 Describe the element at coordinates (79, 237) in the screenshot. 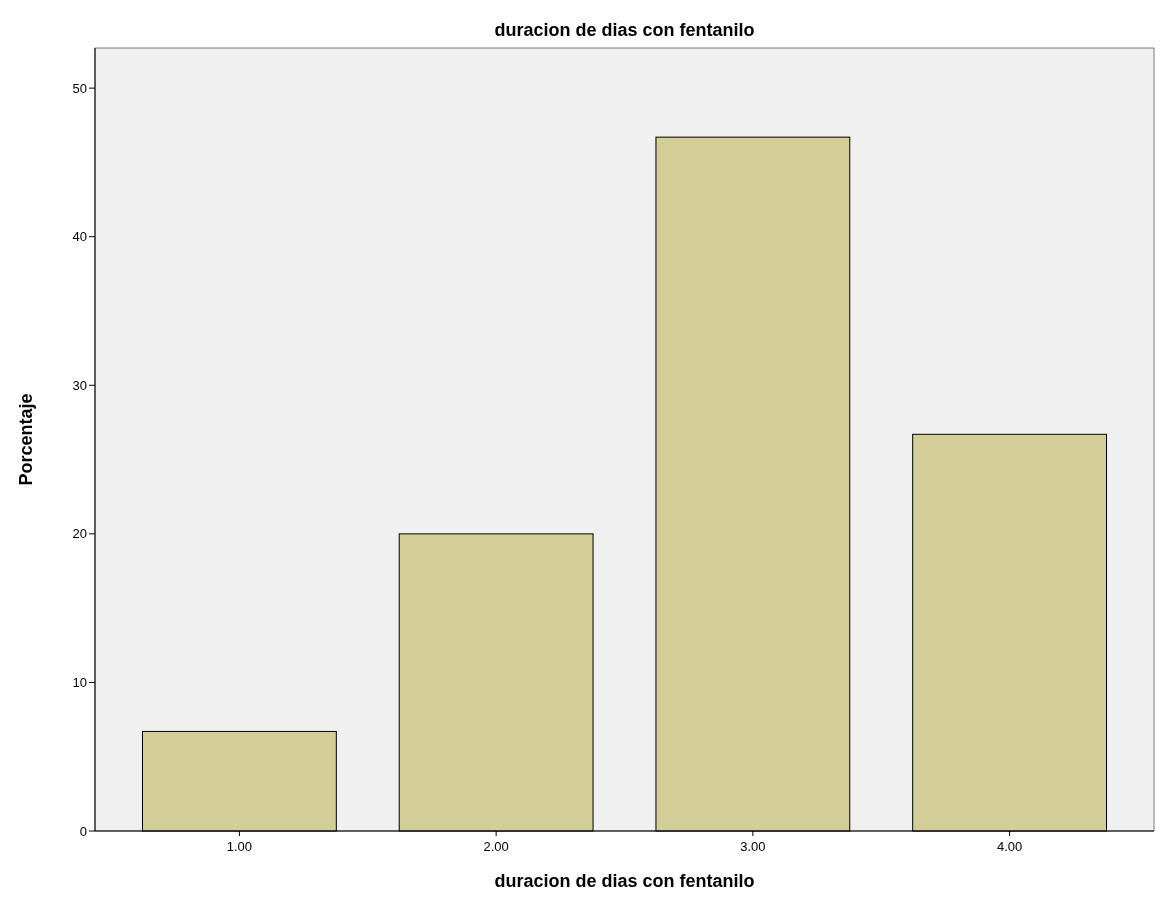

I see `y-tick-label: 40` at that location.